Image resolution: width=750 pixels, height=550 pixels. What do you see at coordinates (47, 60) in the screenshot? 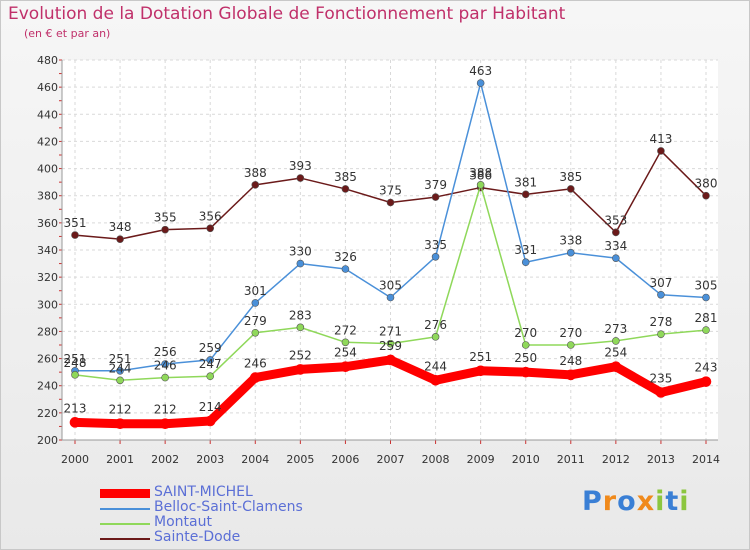
I see `y-tick-label: 480` at bounding box center [47, 60].